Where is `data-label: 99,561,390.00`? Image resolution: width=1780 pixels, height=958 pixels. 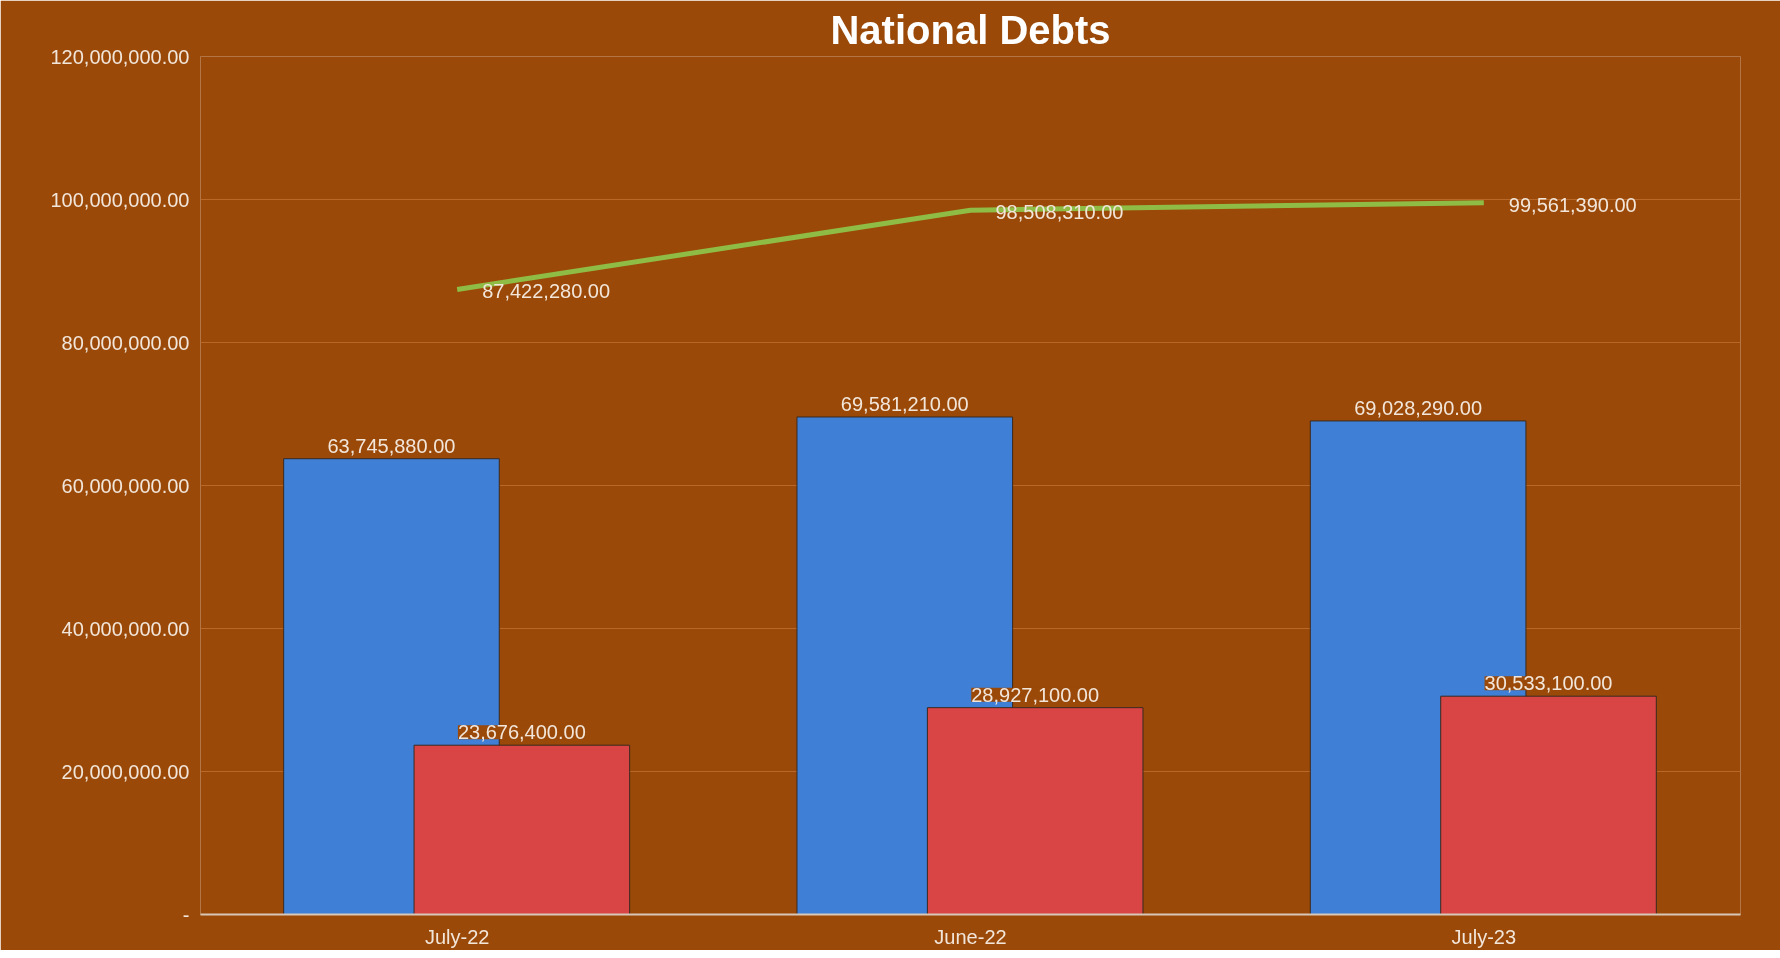 data-label: 99,561,390.00 is located at coordinates (1572, 204).